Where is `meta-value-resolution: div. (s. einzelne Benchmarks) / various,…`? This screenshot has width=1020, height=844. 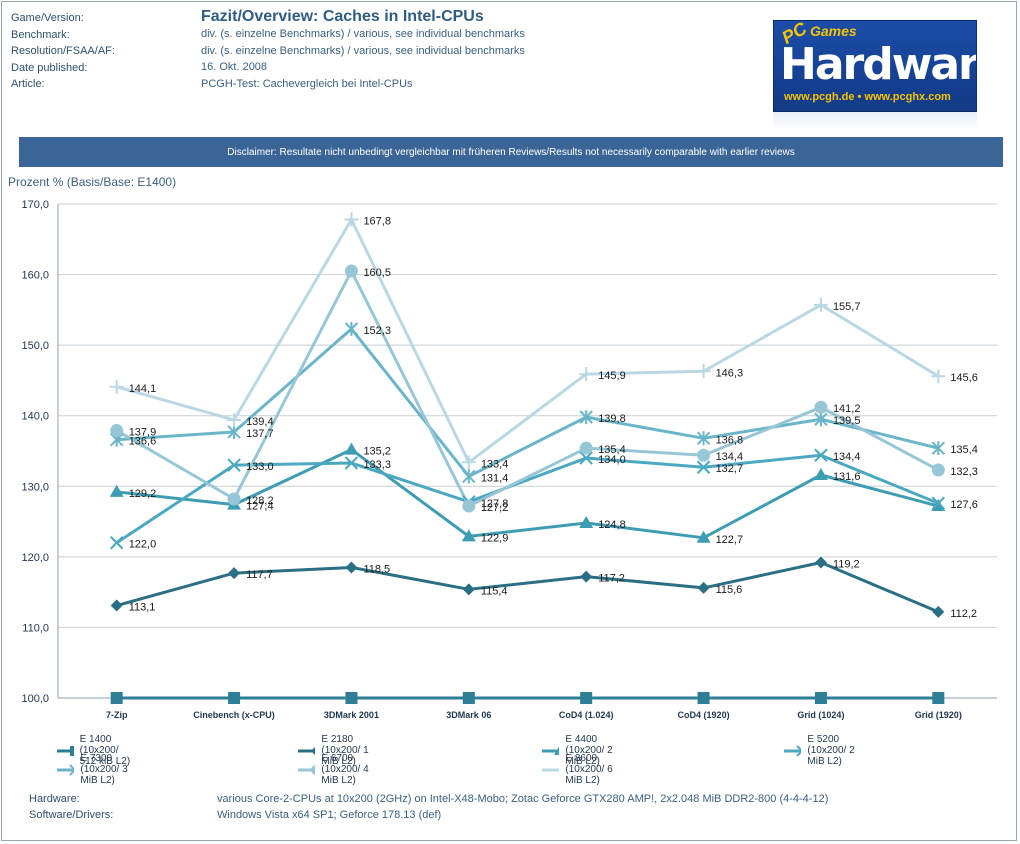 meta-value-resolution: div. (s. einzelne Benchmarks) / various,… is located at coordinates (363, 50).